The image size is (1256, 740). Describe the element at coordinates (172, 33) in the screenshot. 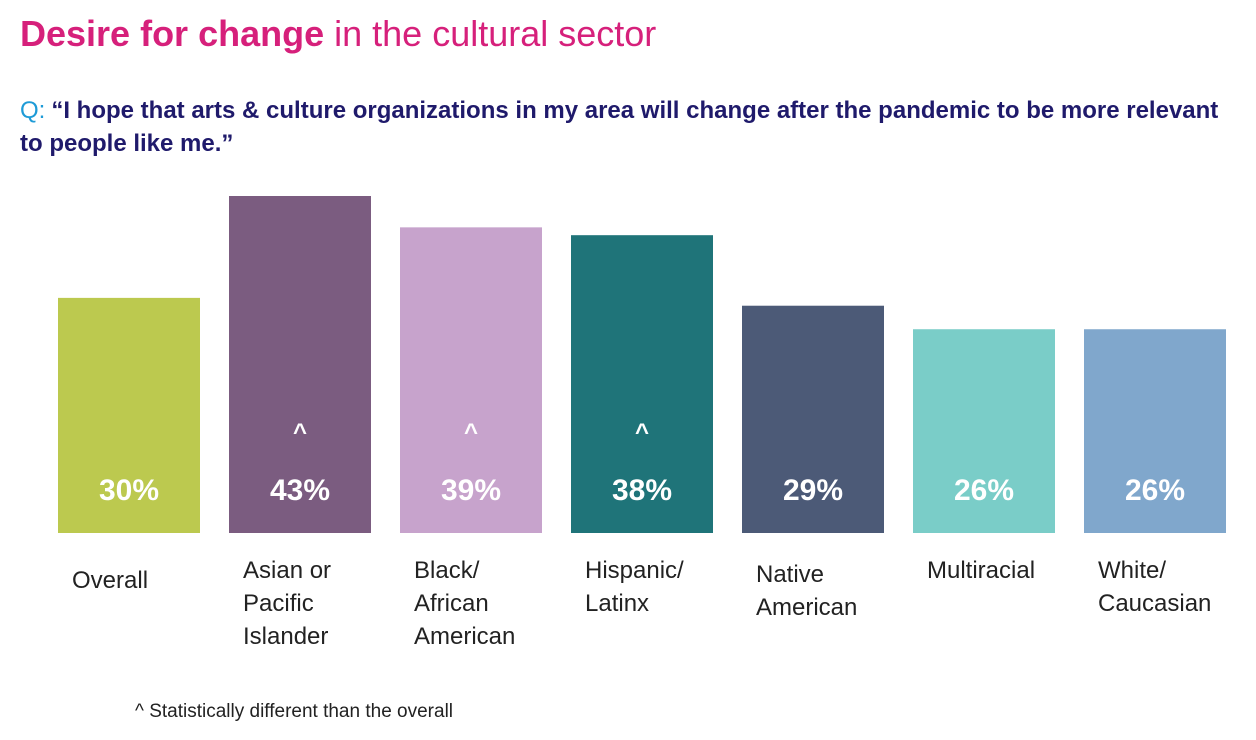

I see `title-highlight: Desire for change` at that location.